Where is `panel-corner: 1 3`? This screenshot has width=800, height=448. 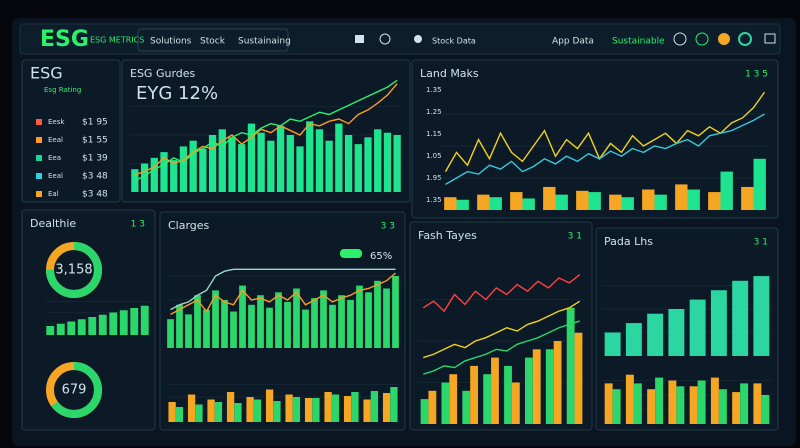
panel-corner: 1 3 is located at coordinates (138, 225).